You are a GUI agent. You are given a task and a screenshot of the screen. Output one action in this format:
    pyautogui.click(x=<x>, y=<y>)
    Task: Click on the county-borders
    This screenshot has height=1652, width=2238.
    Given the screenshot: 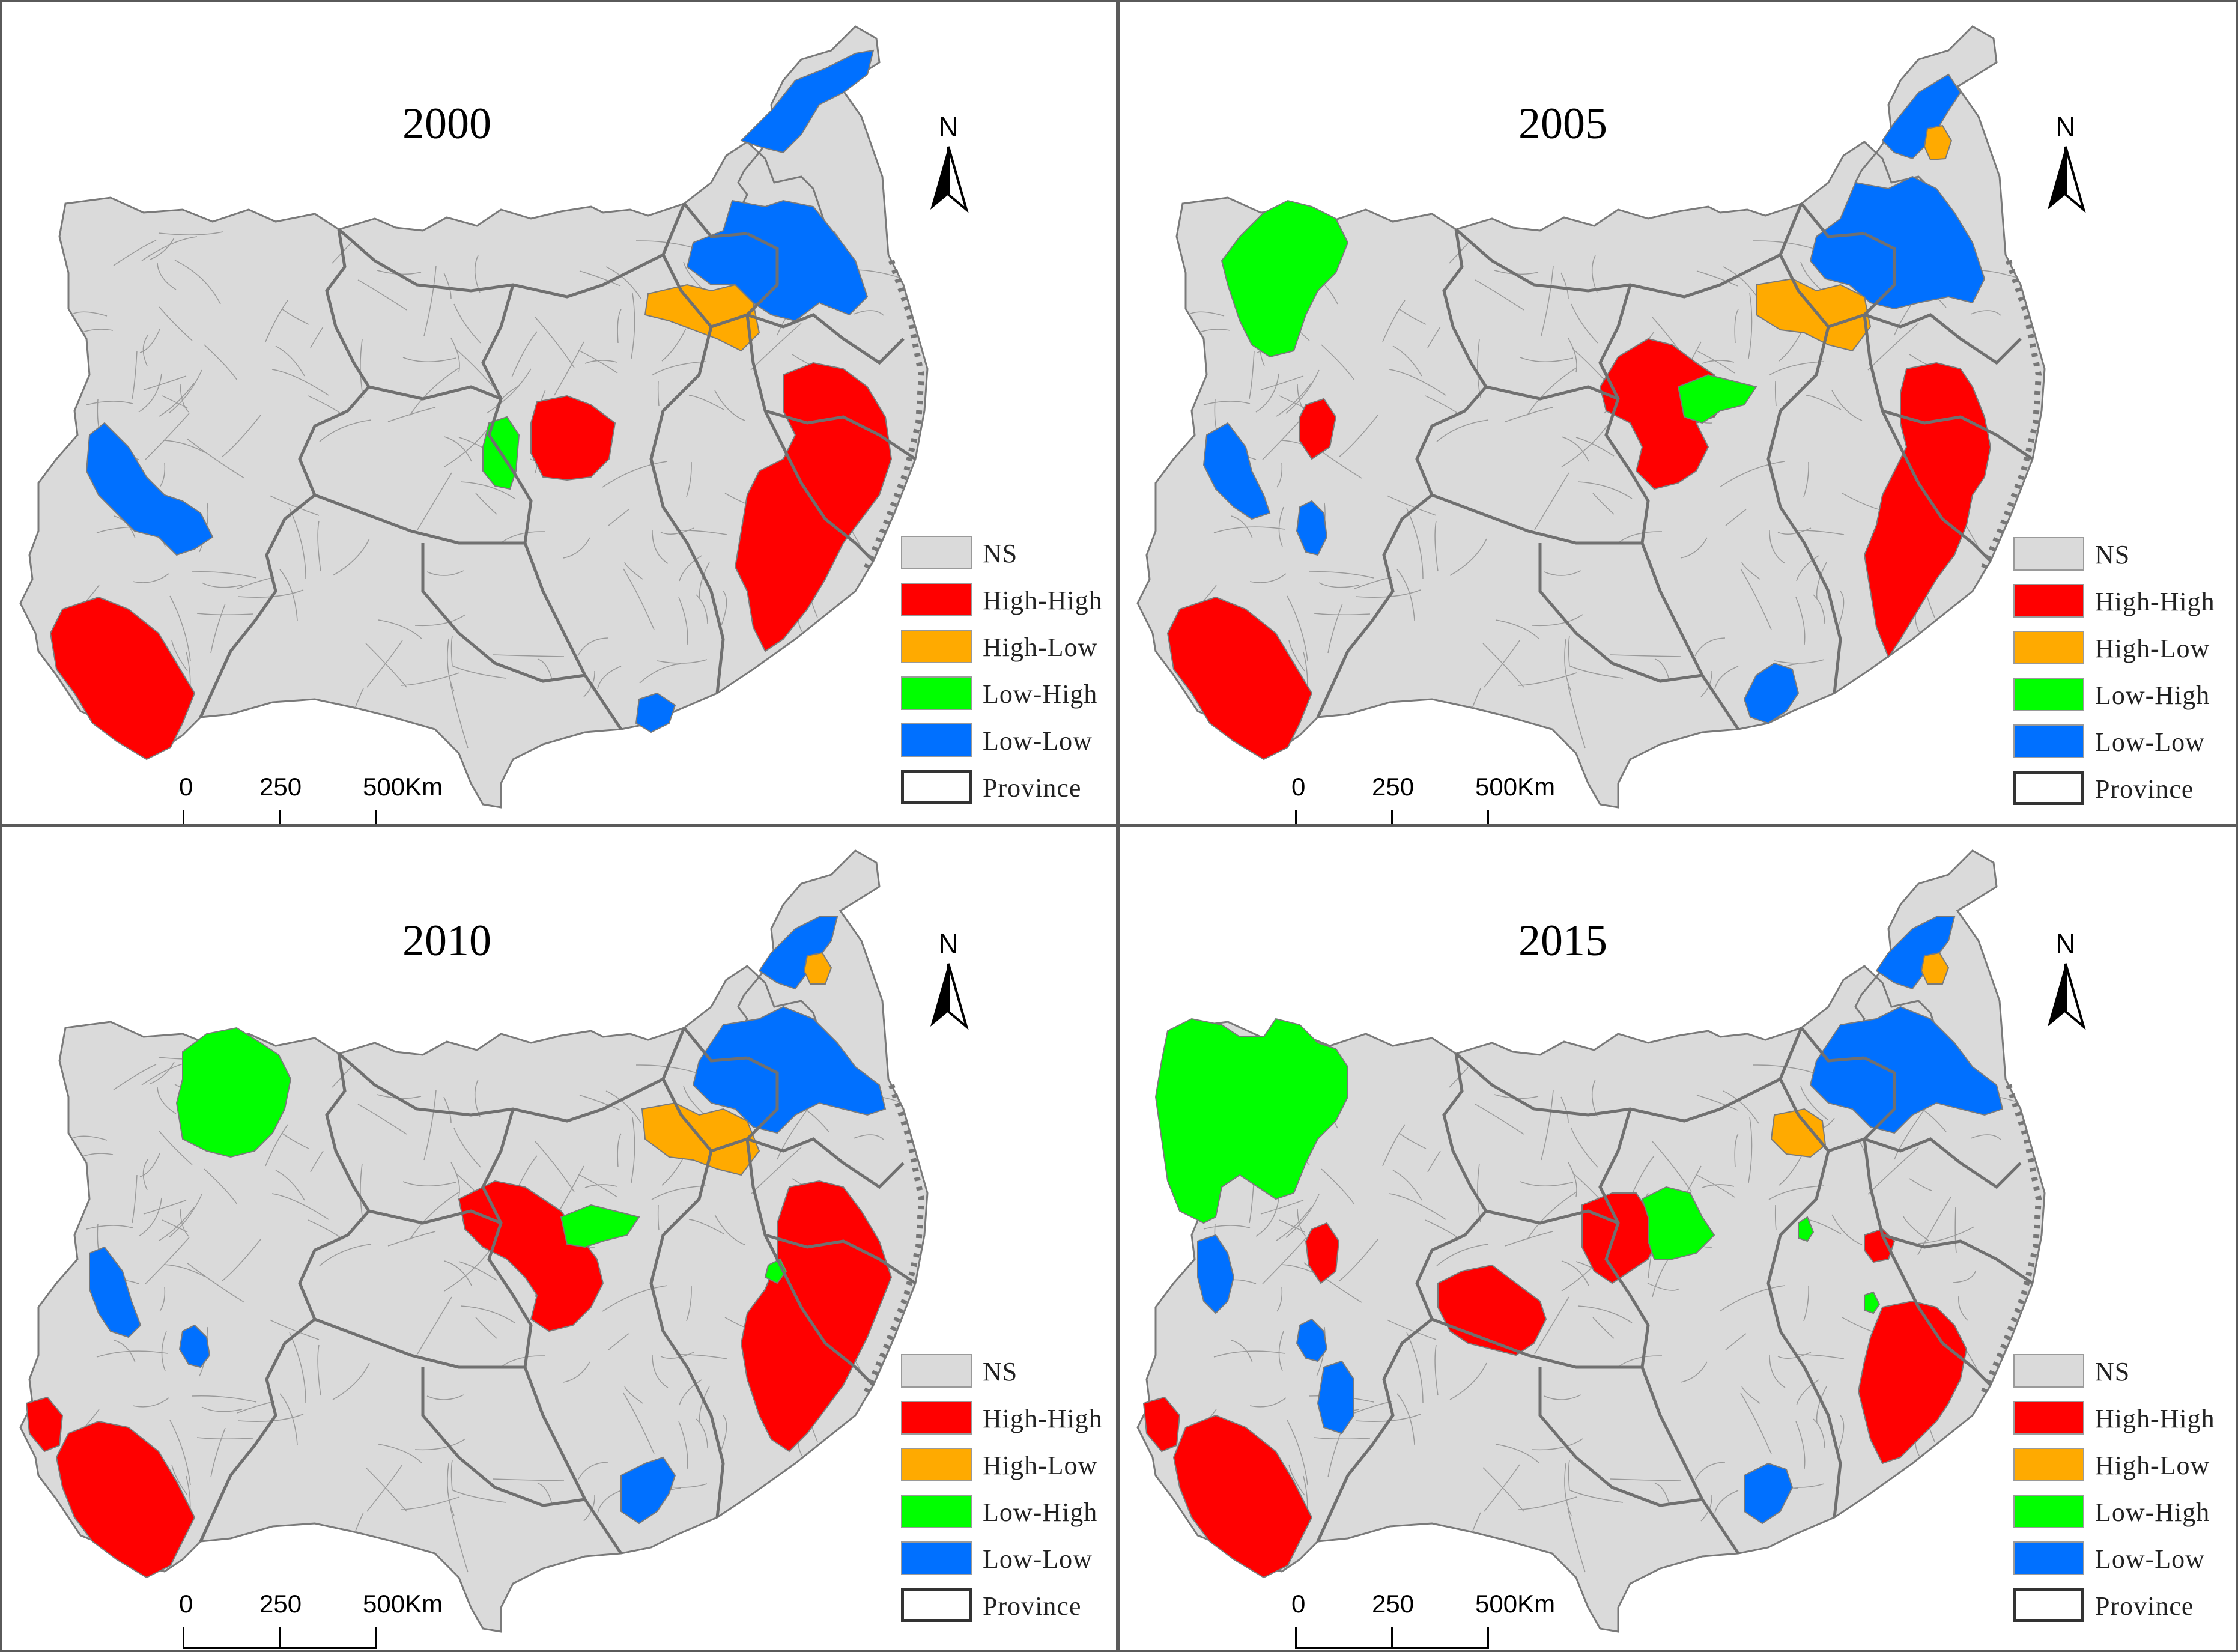 What is the action you would take?
    pyautogui.click(x=491, y=490)
    